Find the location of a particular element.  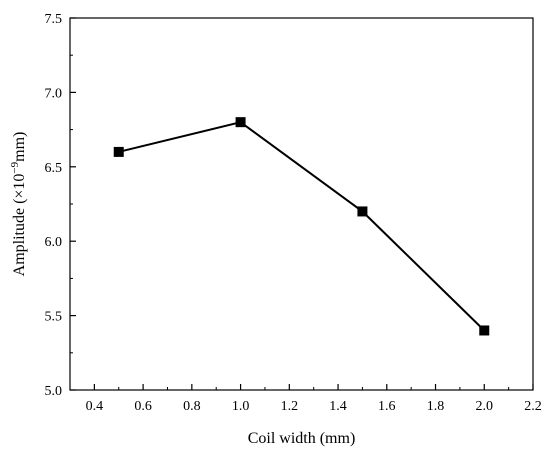

y-axis-title-prefix: Amplitude (×10 is located at coordinates (19, 225).